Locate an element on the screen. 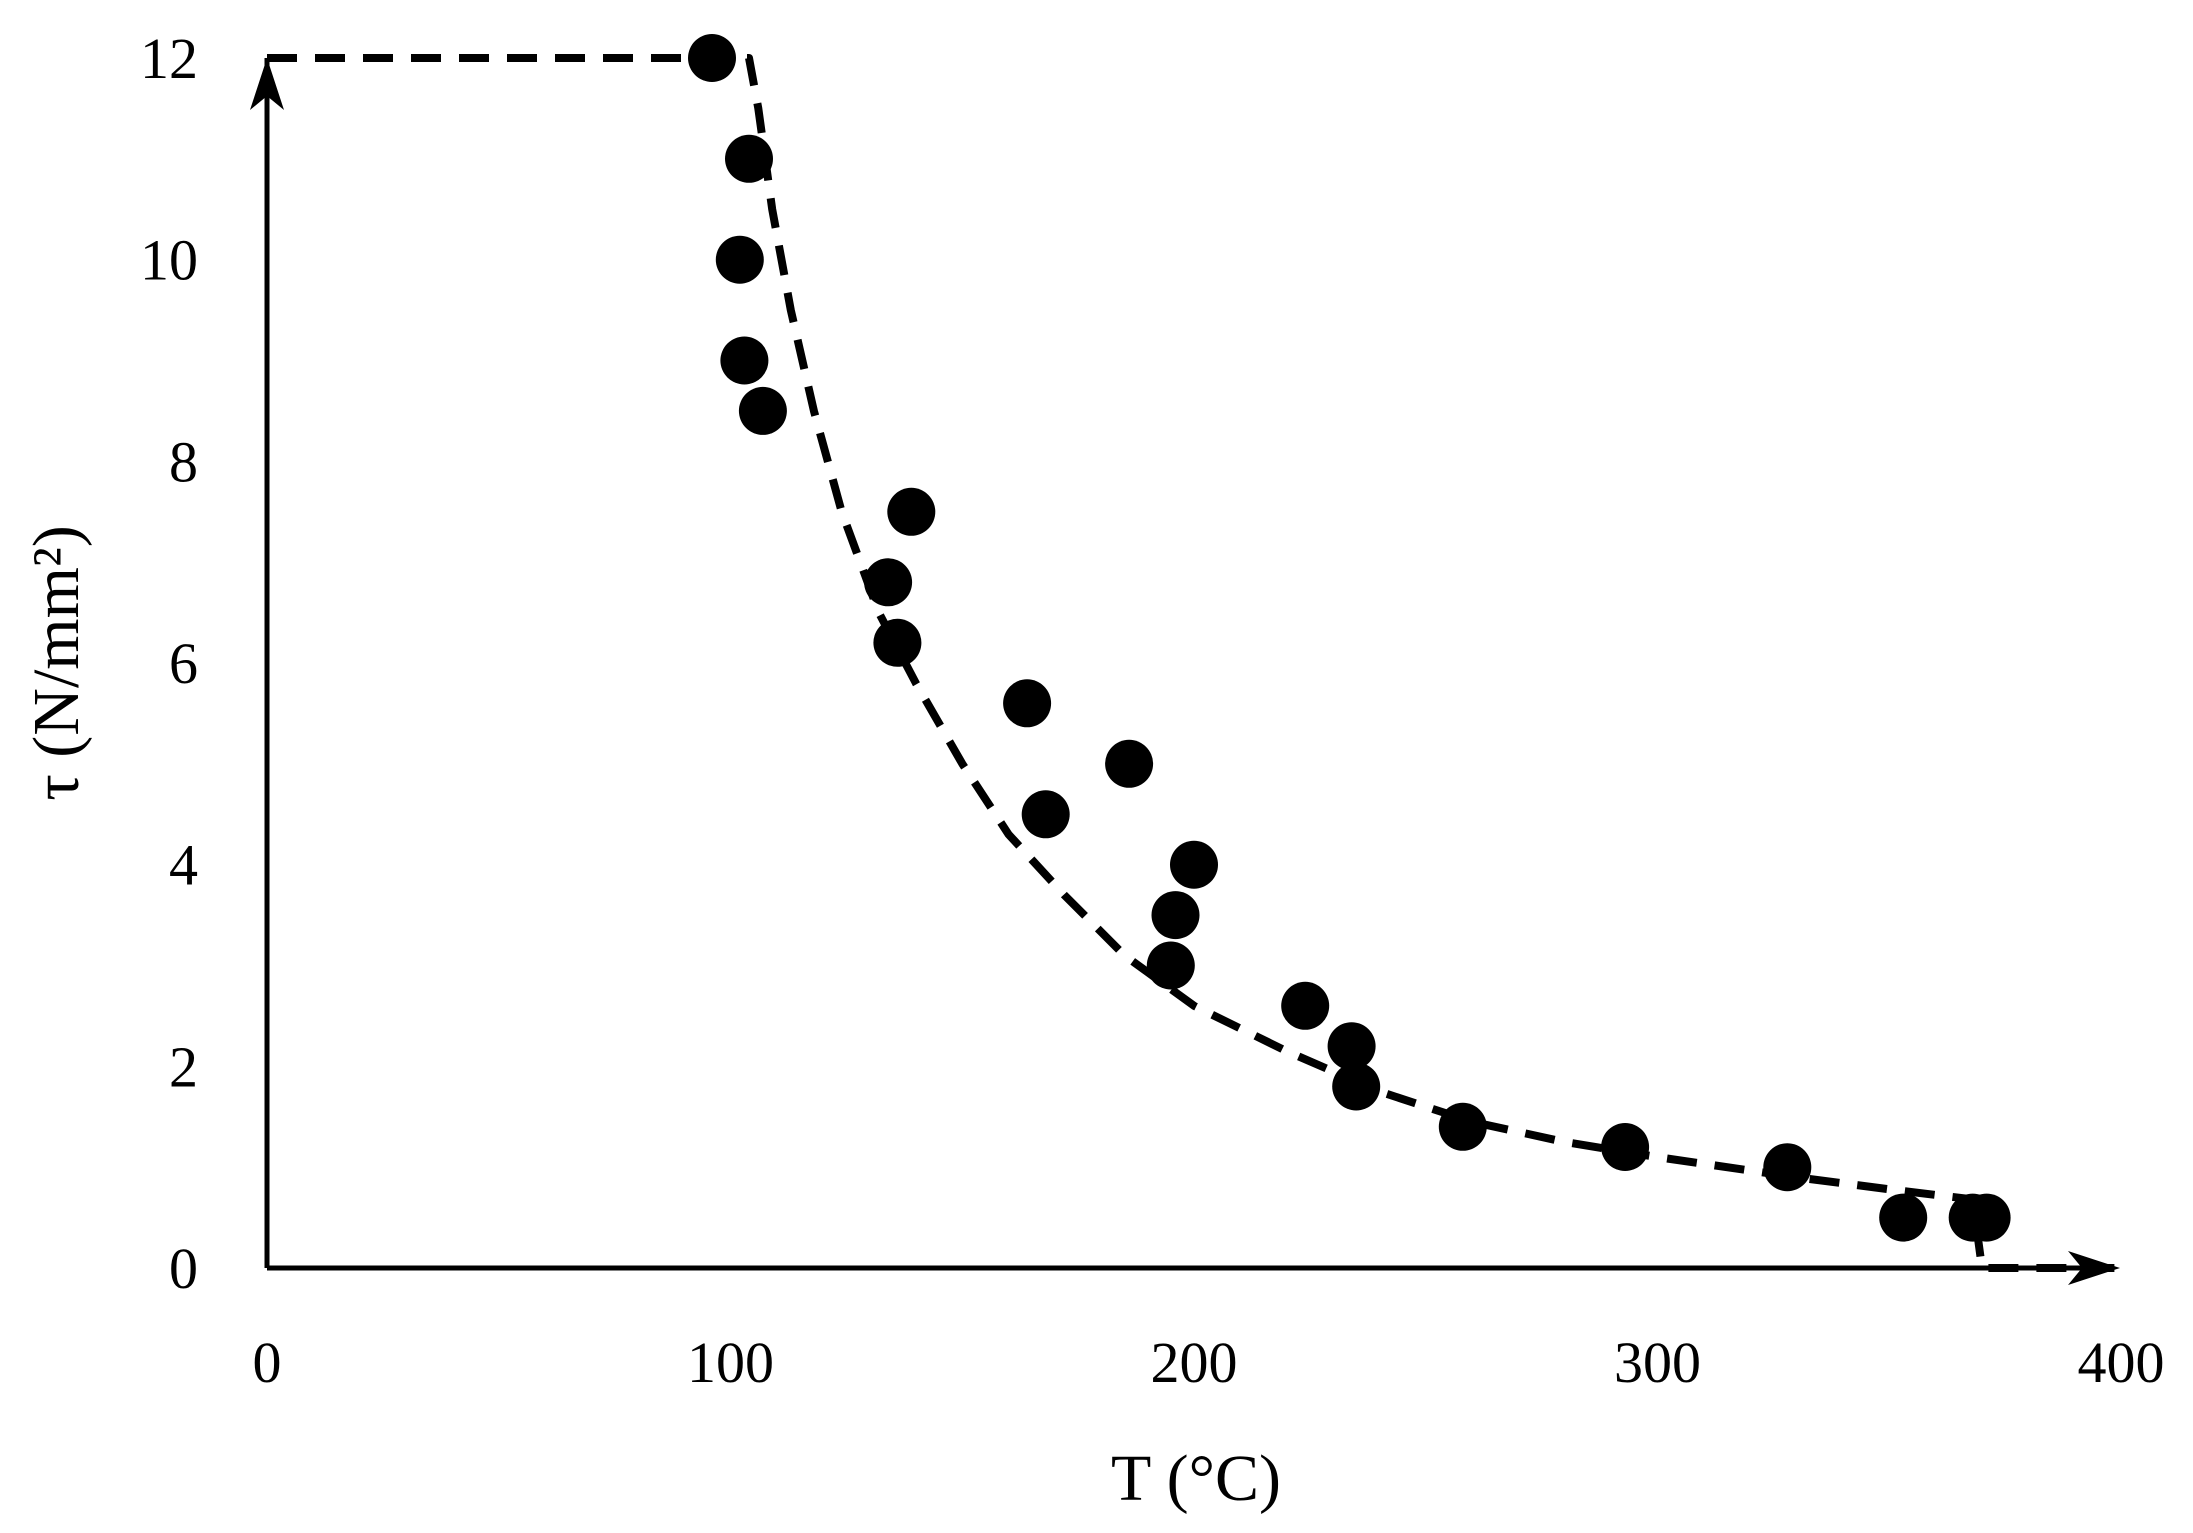  y-axis-arrowhead is located at coordinates (267, 84).